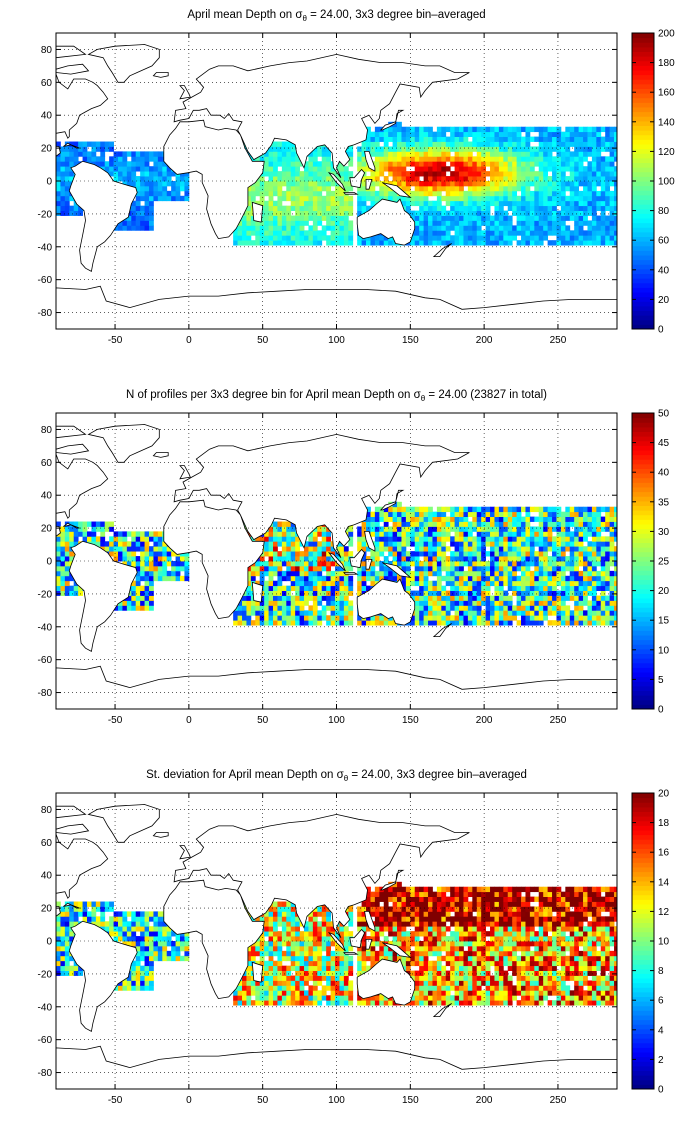 The width and height of the screenshot is (696, 1140). Describe the element at coordinates (643, 485) in the screenshot. I see `colorbar-swatch` at that location.